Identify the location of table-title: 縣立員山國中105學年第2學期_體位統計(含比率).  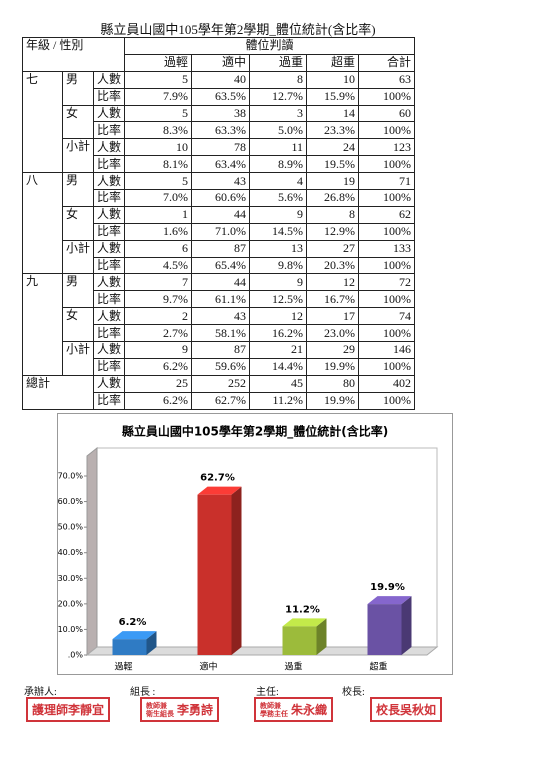
(238, 29).